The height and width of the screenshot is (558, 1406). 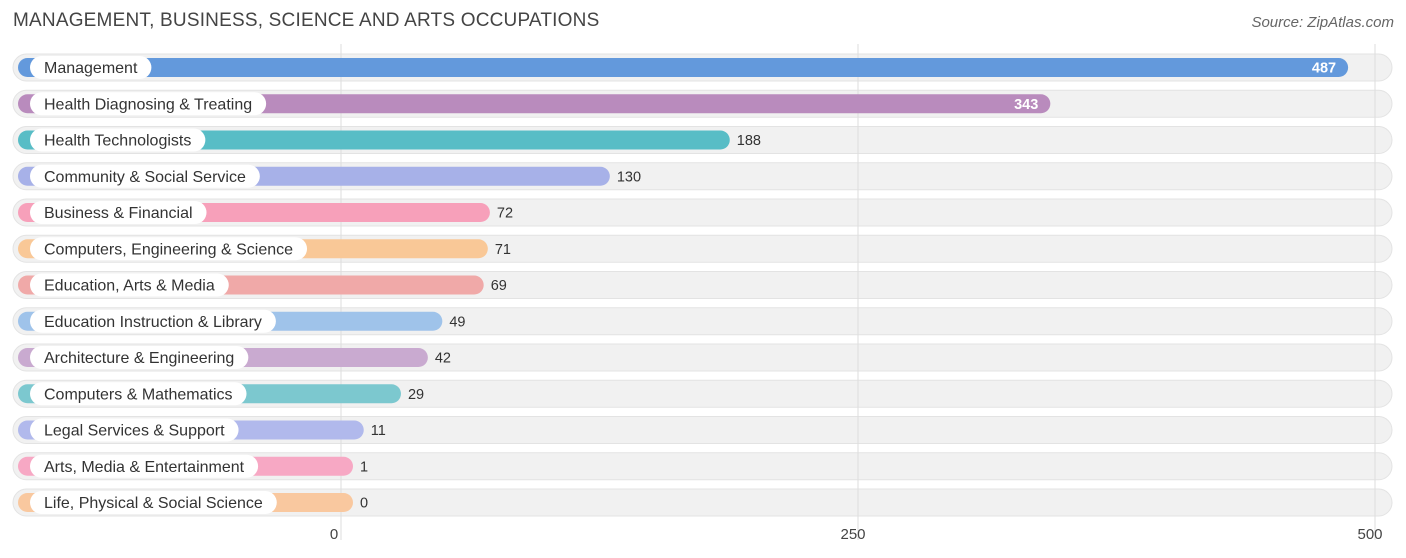 What do you see at coordinates (378, 431) in the screenshot?
I see `value-label: 11` at bounding box center [378, 431].